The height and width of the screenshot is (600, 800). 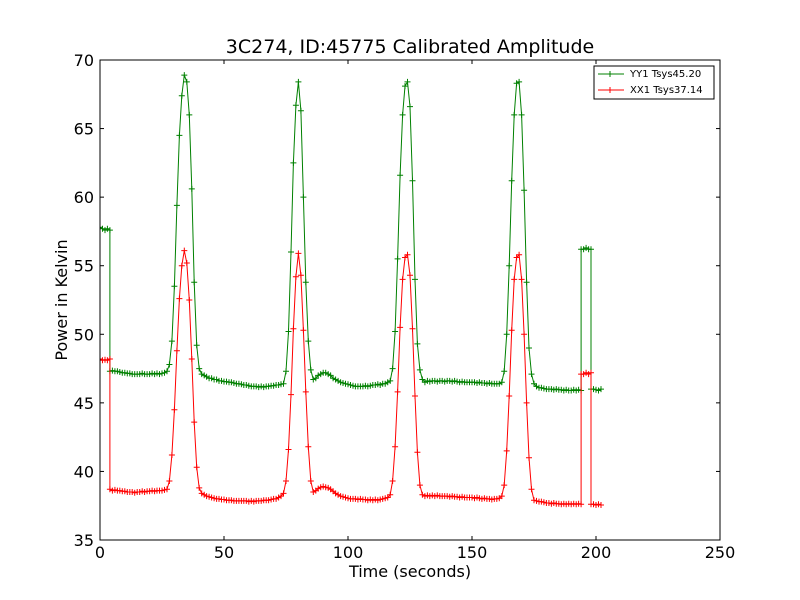 What do you see at coordinates (410, 47) in the screenshot?
I see `chart-title: 3C274, ID:45775 Calibrated Amplitude` at bounding box center [410, 47].